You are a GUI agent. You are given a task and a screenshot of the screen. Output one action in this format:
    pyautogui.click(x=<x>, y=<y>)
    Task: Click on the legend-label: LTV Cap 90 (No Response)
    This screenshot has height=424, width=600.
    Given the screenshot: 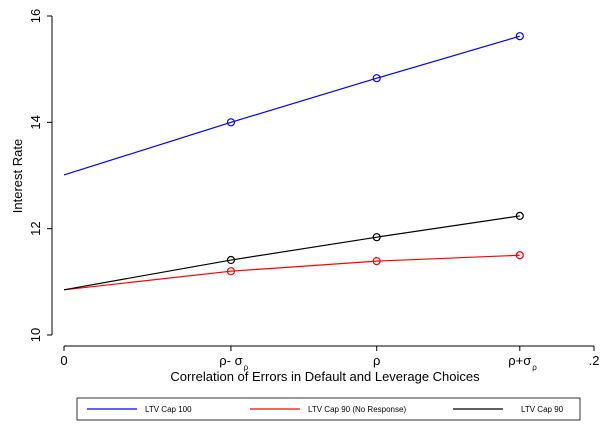 What is the action you would take?
    pyautogui.click(x=357, y=409)
    